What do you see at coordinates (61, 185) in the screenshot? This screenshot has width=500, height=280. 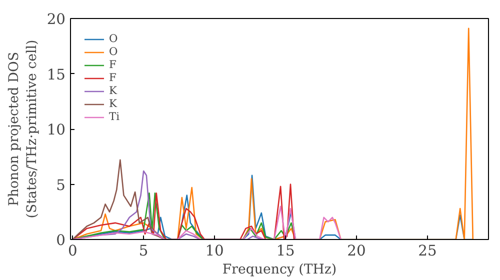 I see `y-tick-label: 5` at bounding box center [61, 185].